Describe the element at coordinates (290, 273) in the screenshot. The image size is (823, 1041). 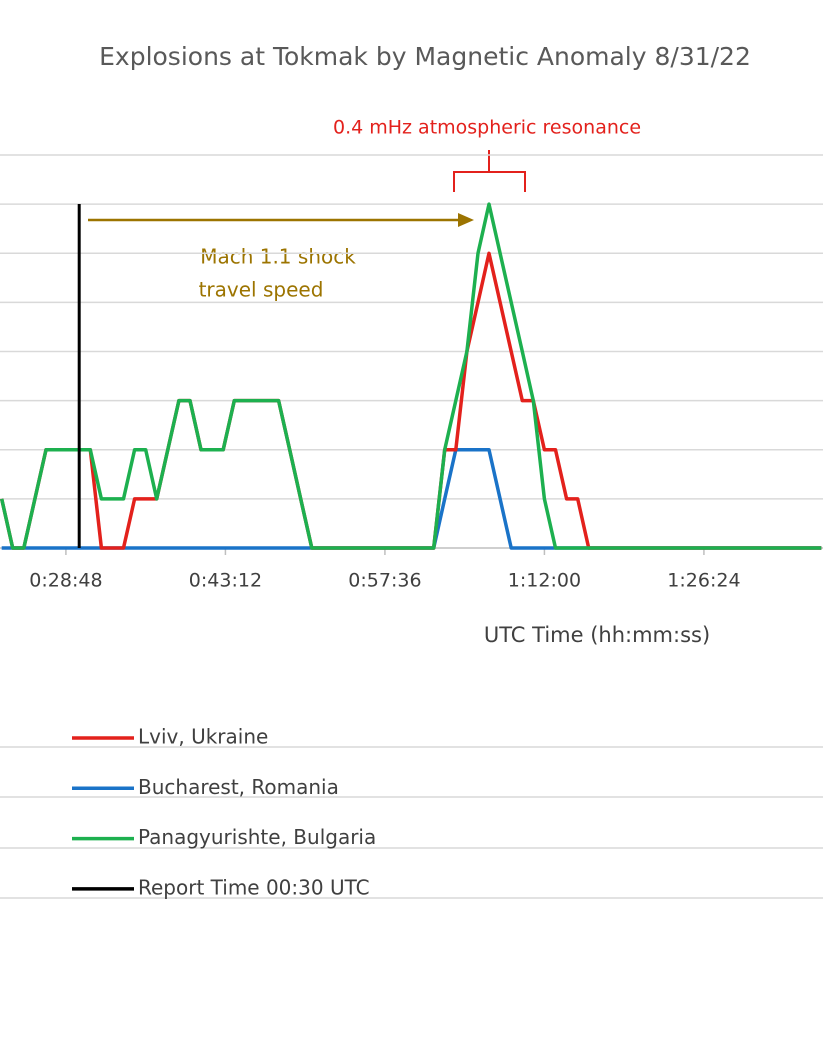
I see `annotation-background` at that location.